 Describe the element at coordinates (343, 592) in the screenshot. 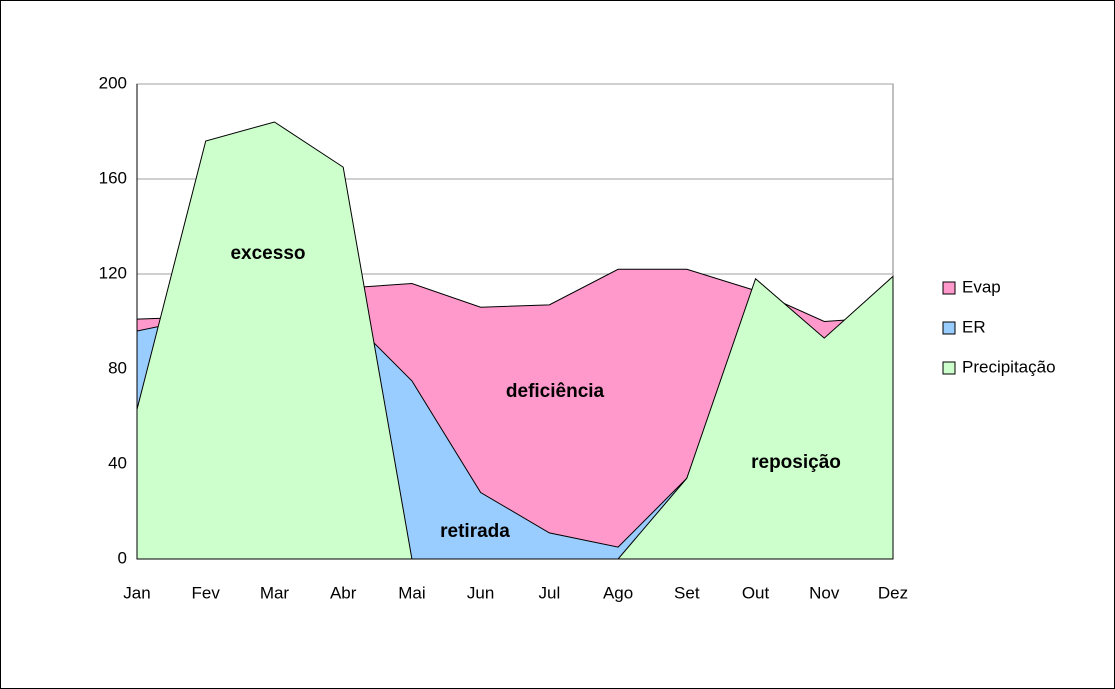

I see `x-tick-label: Abr` at that location.